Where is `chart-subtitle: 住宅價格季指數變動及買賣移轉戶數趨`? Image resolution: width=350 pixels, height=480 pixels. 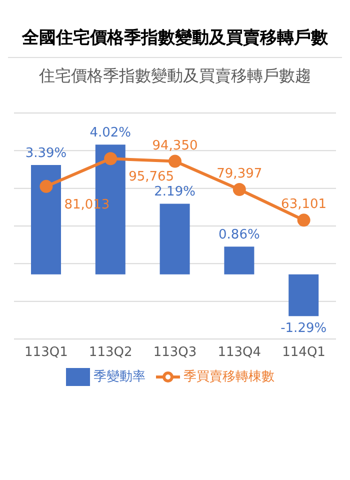 chart-subtitle: 住宅價格季指數變動及買賣移轉戶數趨 is located at coordinates (175, 76).